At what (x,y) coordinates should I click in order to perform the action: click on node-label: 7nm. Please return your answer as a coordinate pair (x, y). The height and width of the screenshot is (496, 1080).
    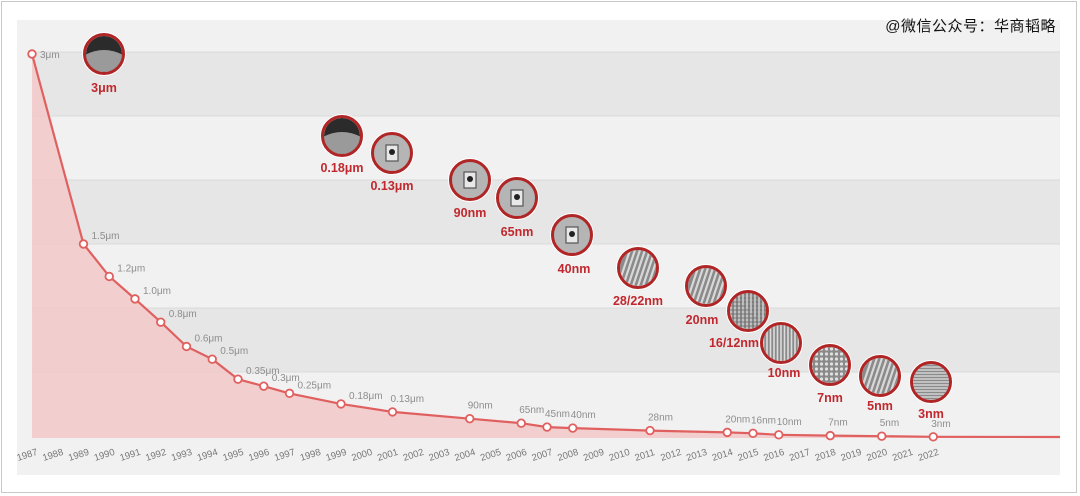
    Looking at the image, I should click on (830, 398).